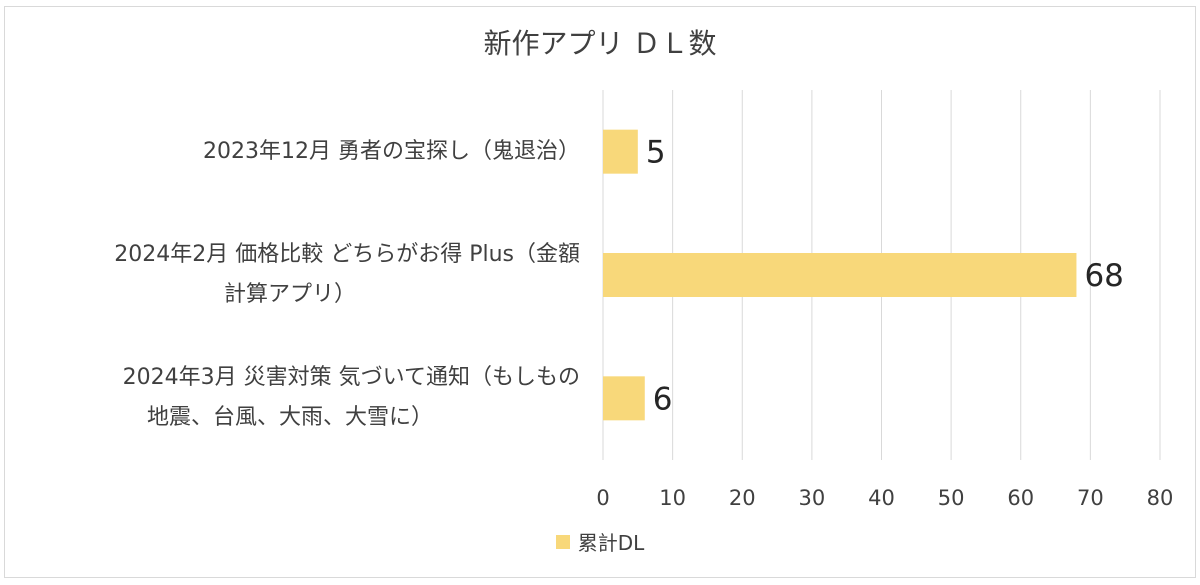 Image resolution: width=1200 pixels, height=585 pixels. I want to click on data-label: 68, so click(1103, 276).